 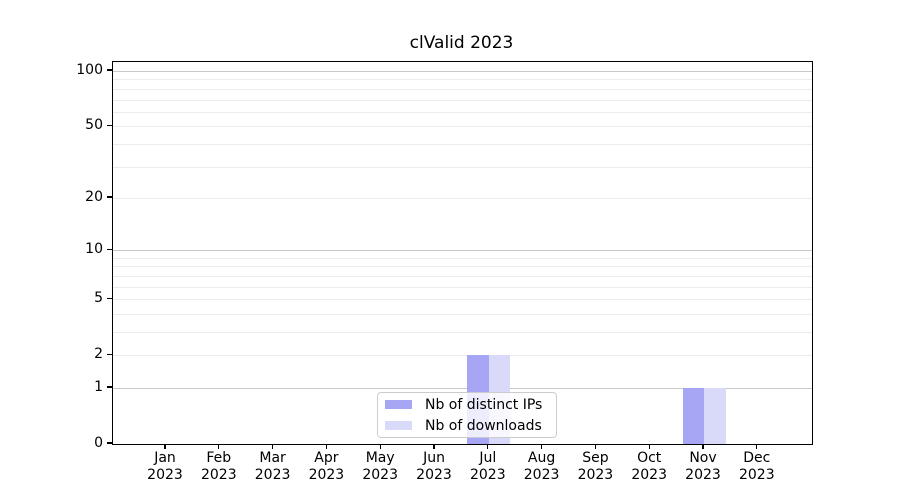 I want to click on x-tick-label-aug: Aug 2023, so click(x=541, y=466).